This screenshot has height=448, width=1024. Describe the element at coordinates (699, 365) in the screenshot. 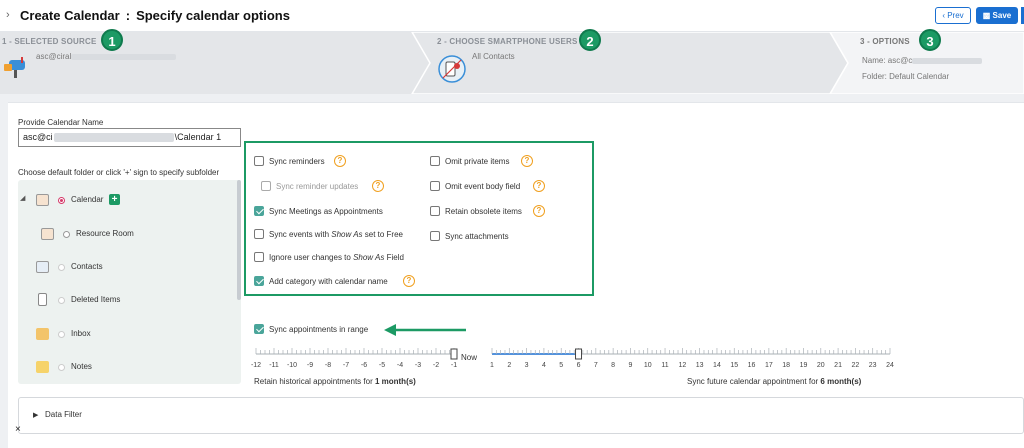

I see `future-tick-label: 13` at that location.